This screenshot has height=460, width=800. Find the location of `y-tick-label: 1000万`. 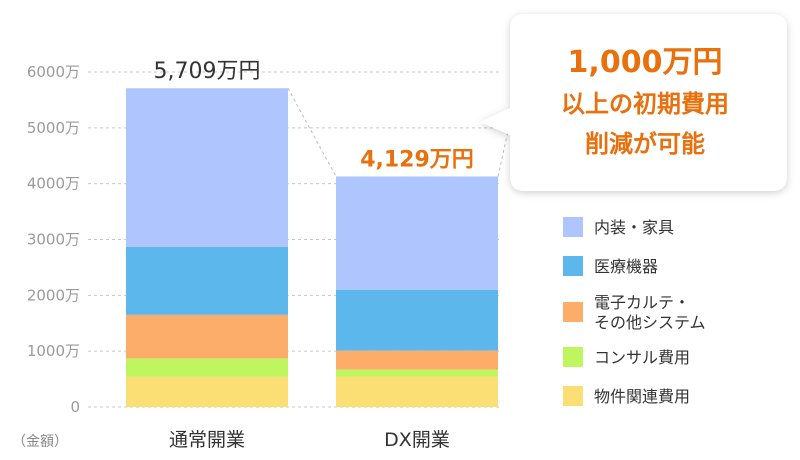

y-tick-label: 1000万 is located at coordinates (53, 351).